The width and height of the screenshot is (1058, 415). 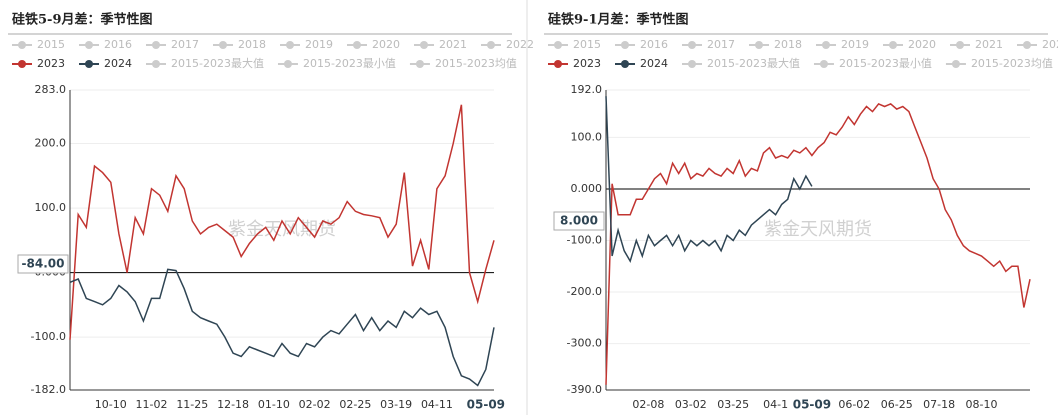 I want to click on y-tick-label: -390.0, so click(x=584, y=389).